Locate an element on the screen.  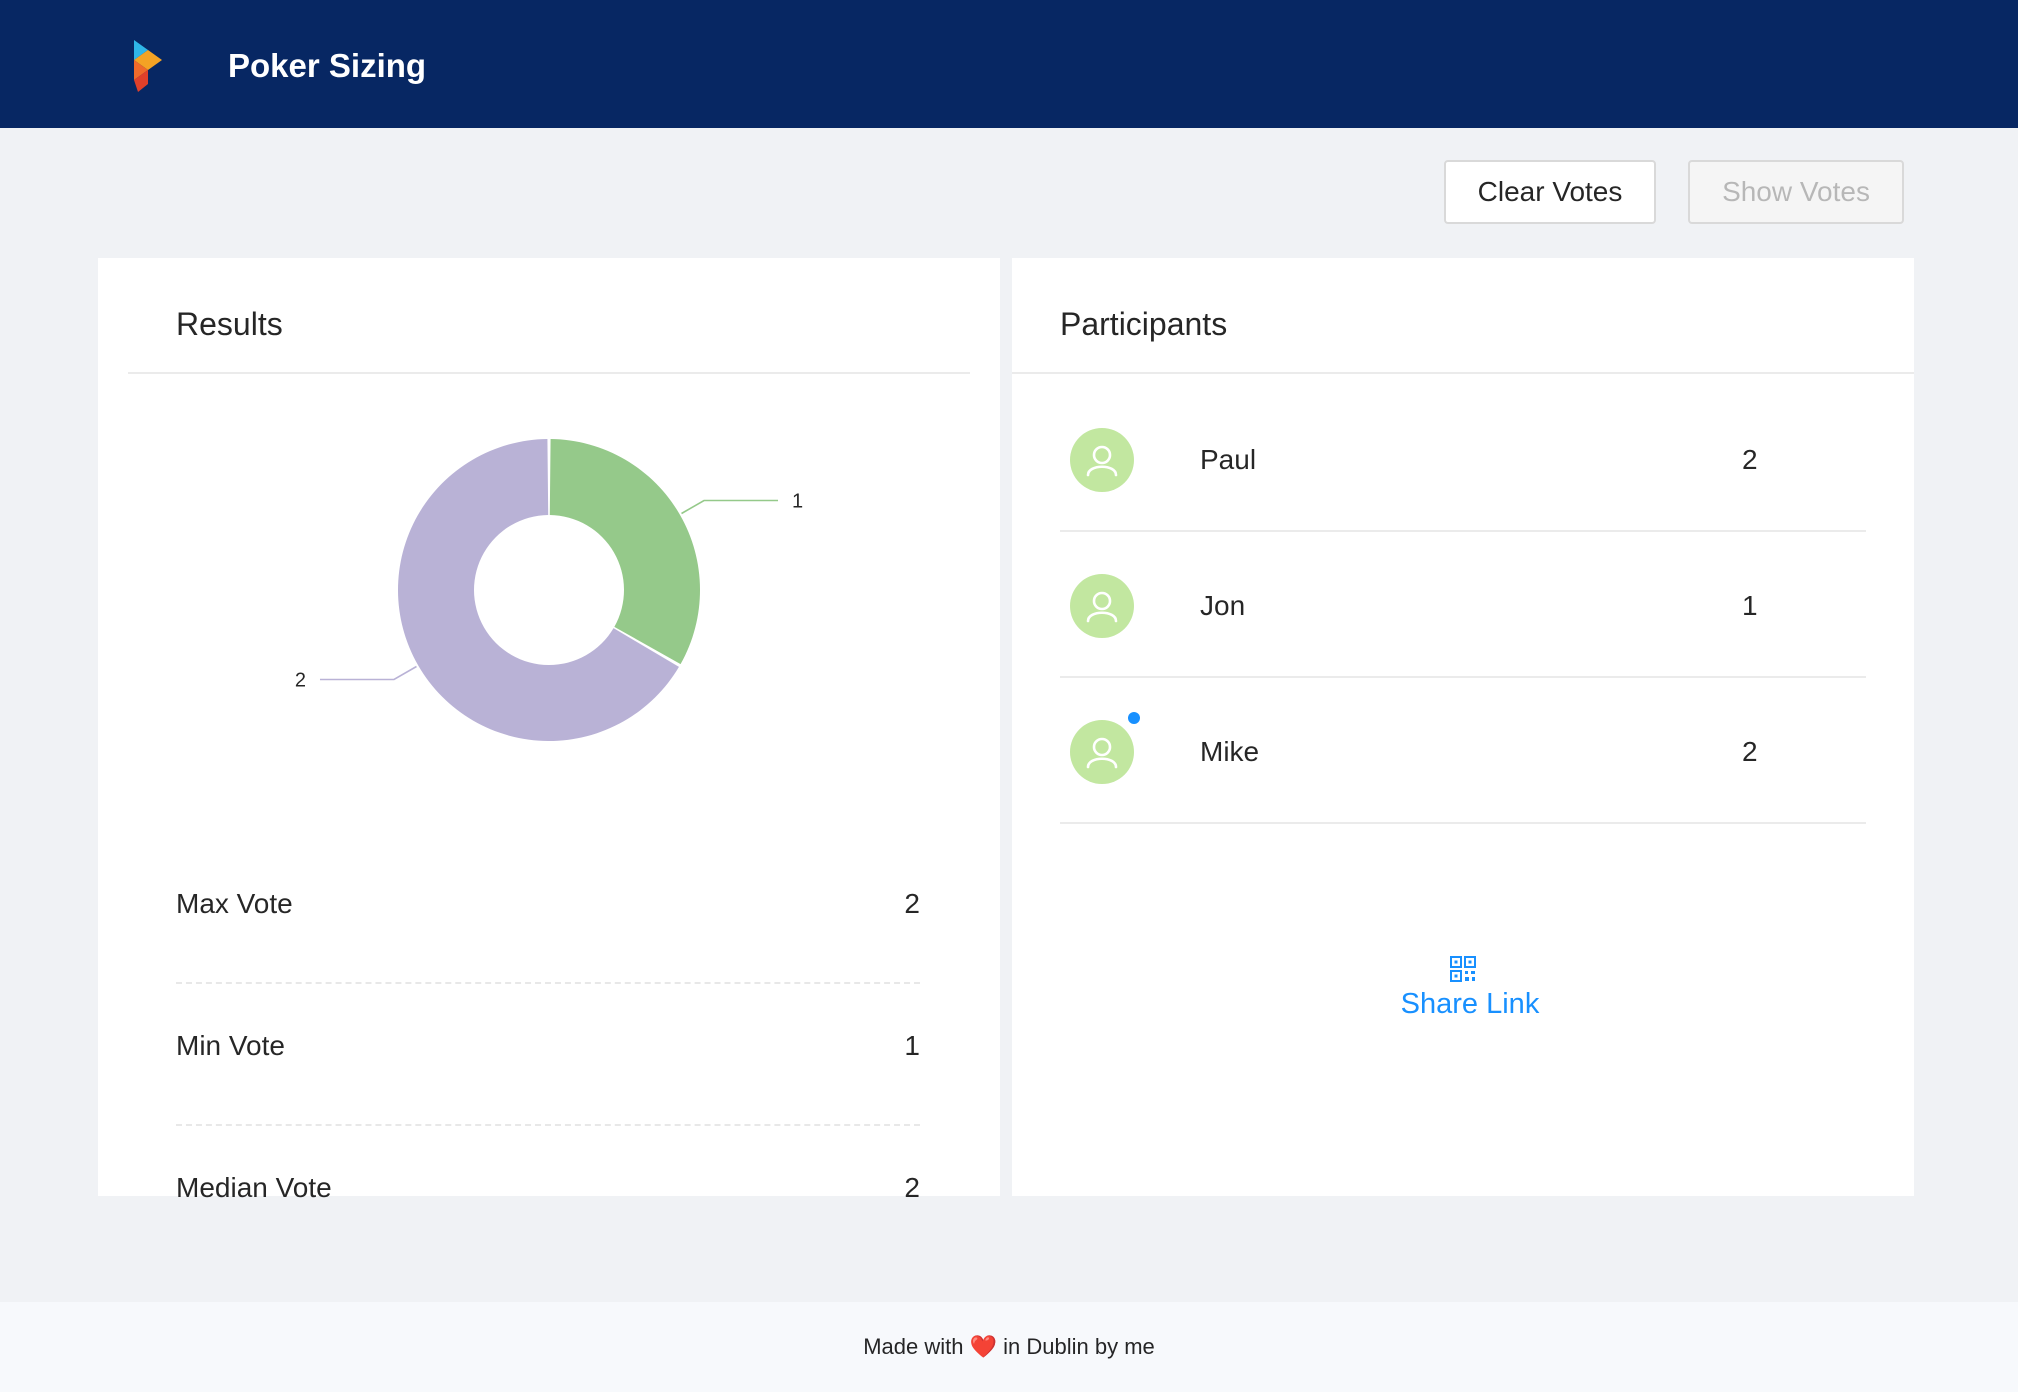
results-donut-chart: 12 is located at coordinates (549, 590).